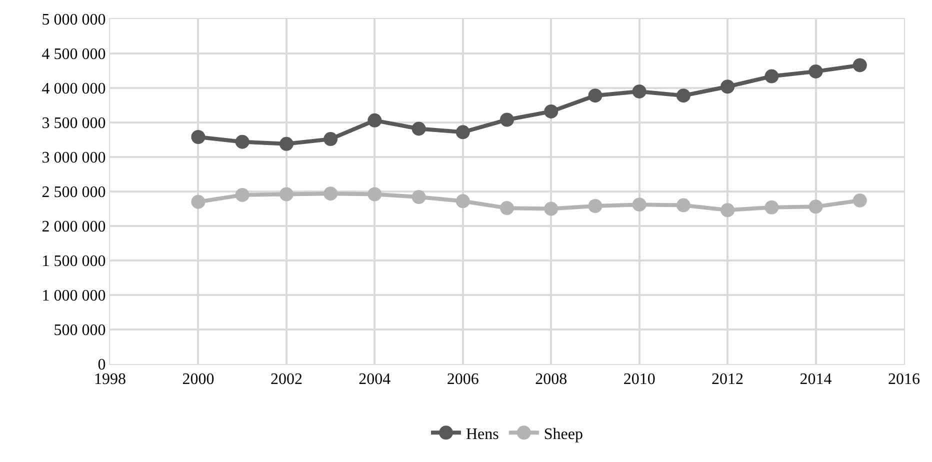 Image resolution: width=932 pixels, height=462 pixels. I want to click on y-tick-label: 500 000, so click(80, 331).